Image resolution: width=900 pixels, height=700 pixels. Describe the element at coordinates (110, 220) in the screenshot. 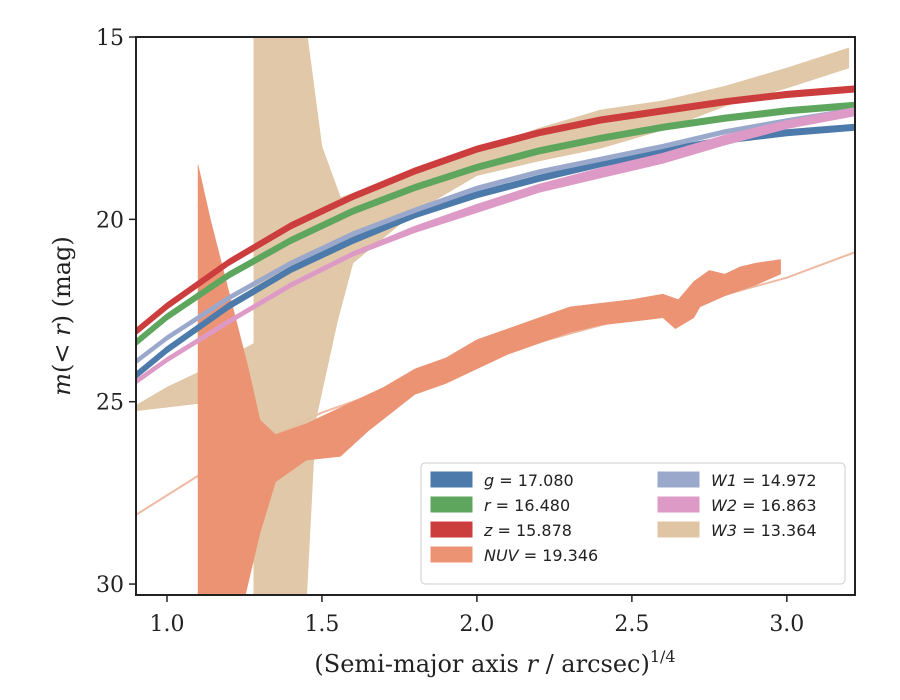

I see `y-tick-label: 20` at that location.